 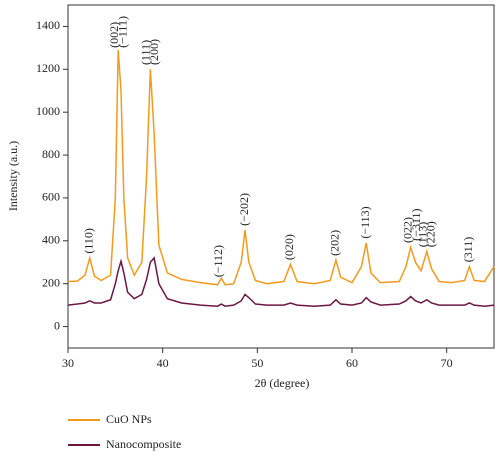 I want to click on x-tick-label: 50, so click(x=257, y=363).